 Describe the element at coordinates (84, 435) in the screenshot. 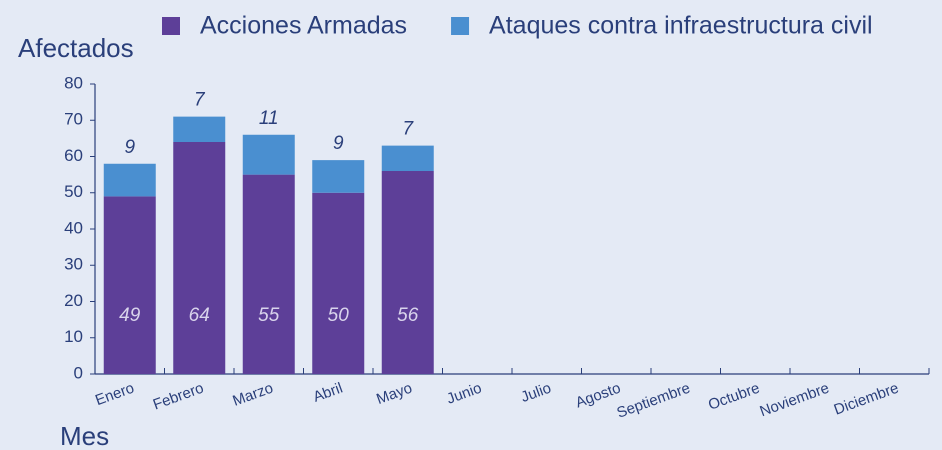

I see `x-axis-label: Mes` at that location.